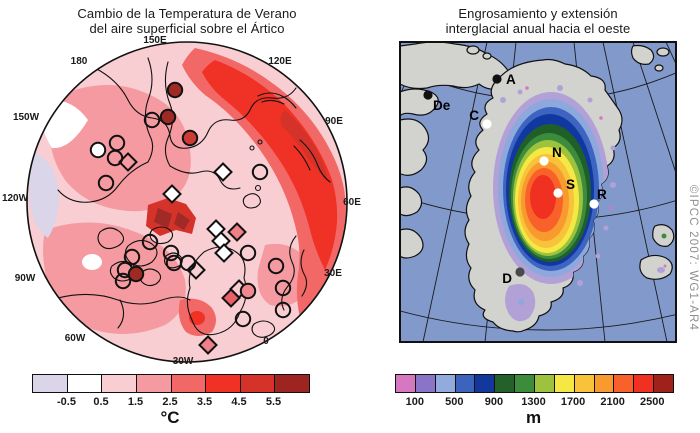 Image resolution: width=700 pixels, height=433 pixels. I want to click on right-colorbar-tick: 2500, so click(652, 402).